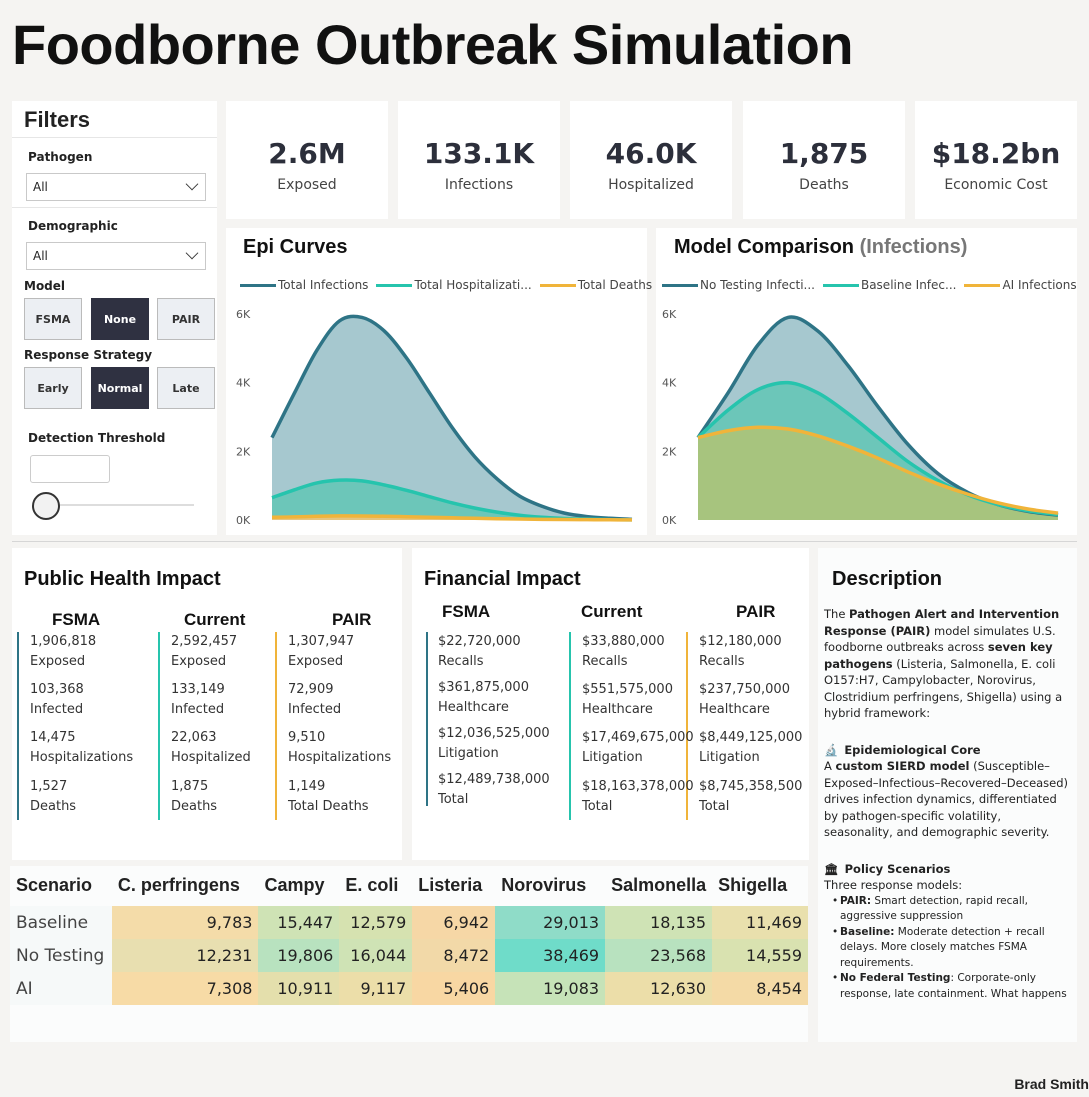  I want to click on kpi-value: 2.6M, so click(307, 153).